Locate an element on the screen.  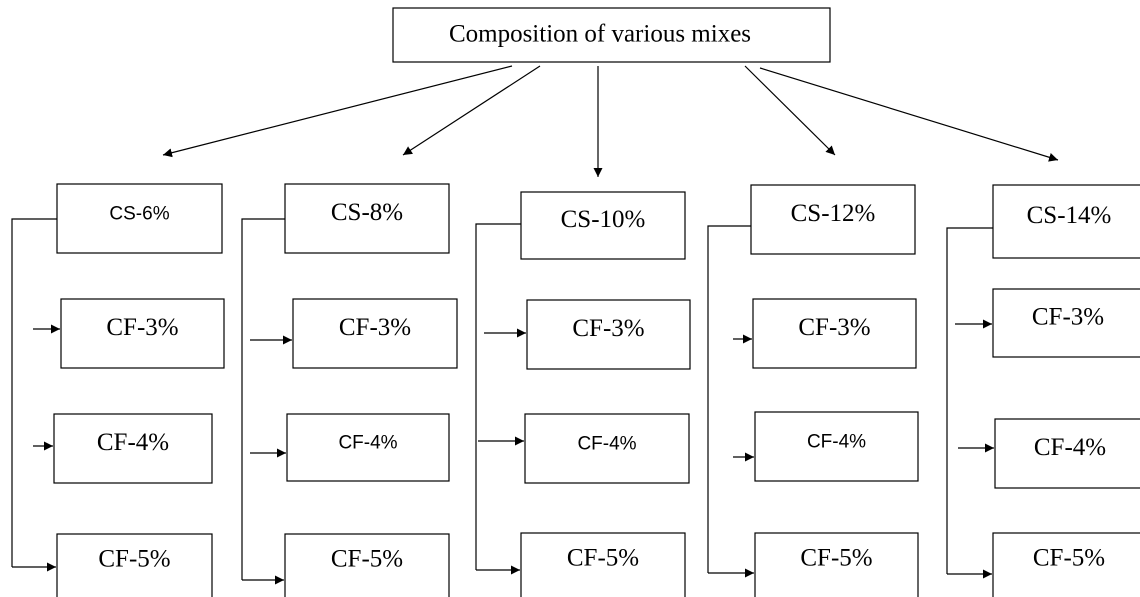
root-box is located at coordinates (611, 35).